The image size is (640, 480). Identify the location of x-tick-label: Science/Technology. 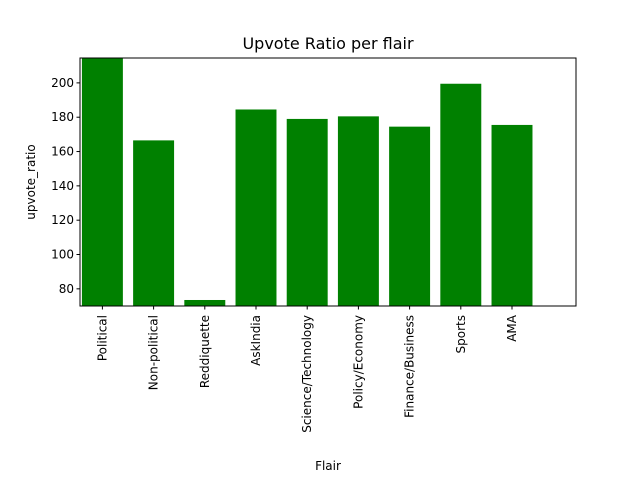
(307, 374).